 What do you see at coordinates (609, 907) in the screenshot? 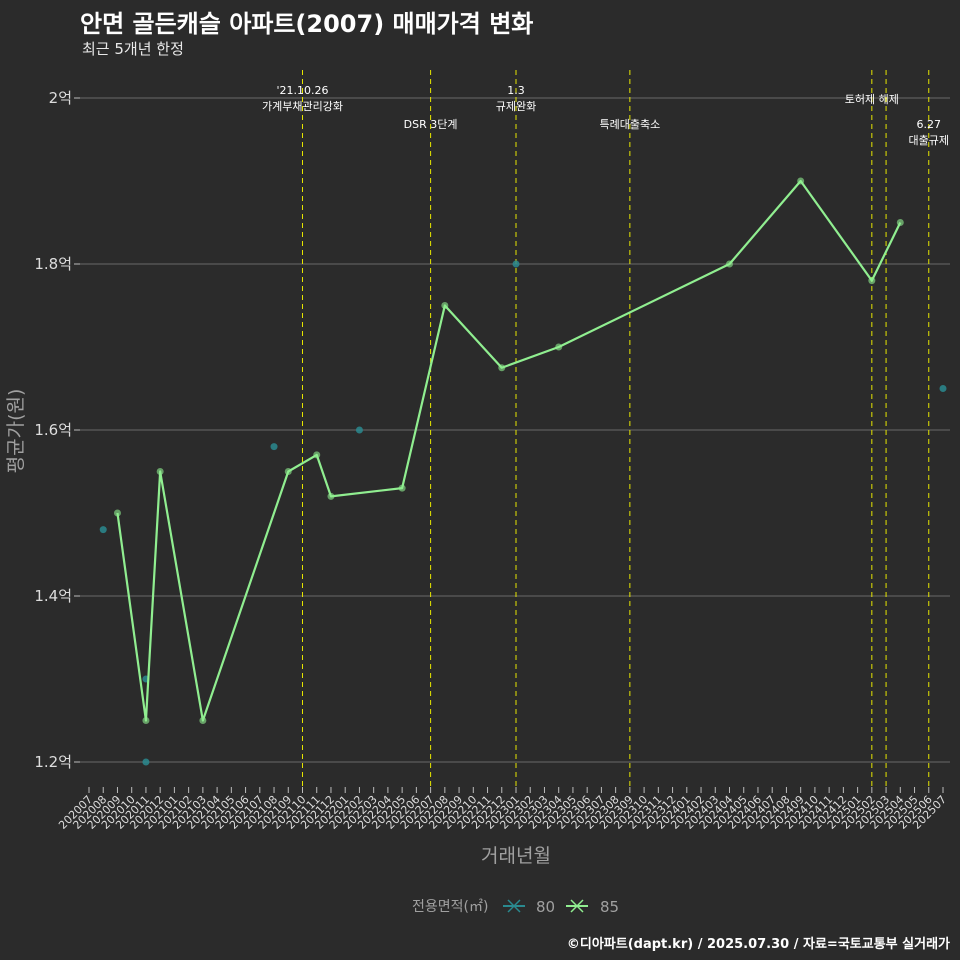
I see `legend-label-85: 85` at bounding box center [609, 907].